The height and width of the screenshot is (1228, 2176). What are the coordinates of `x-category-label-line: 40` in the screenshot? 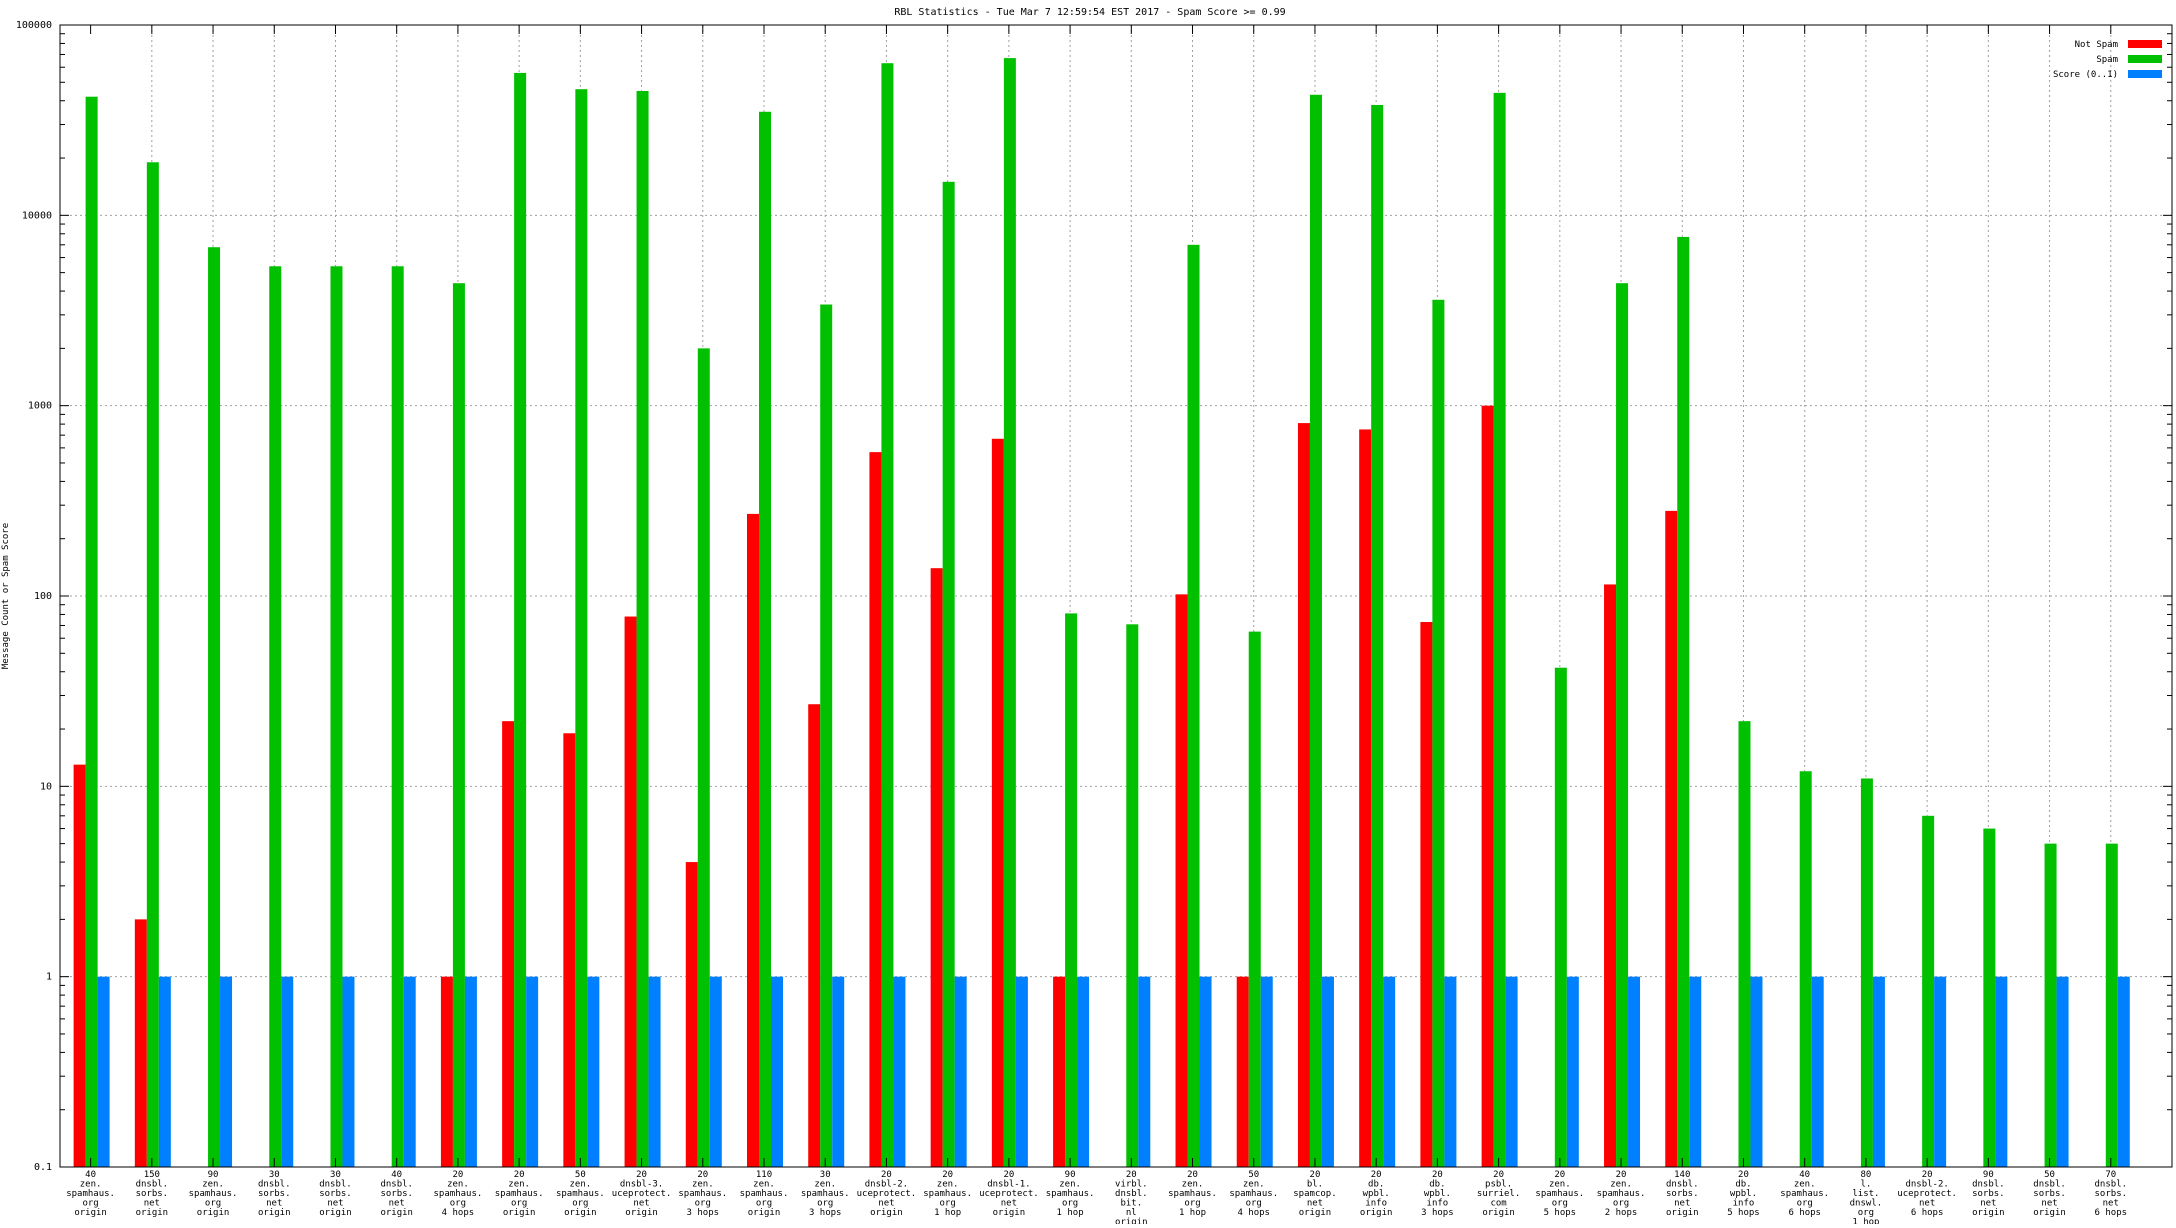 It's located at (396, 1175).